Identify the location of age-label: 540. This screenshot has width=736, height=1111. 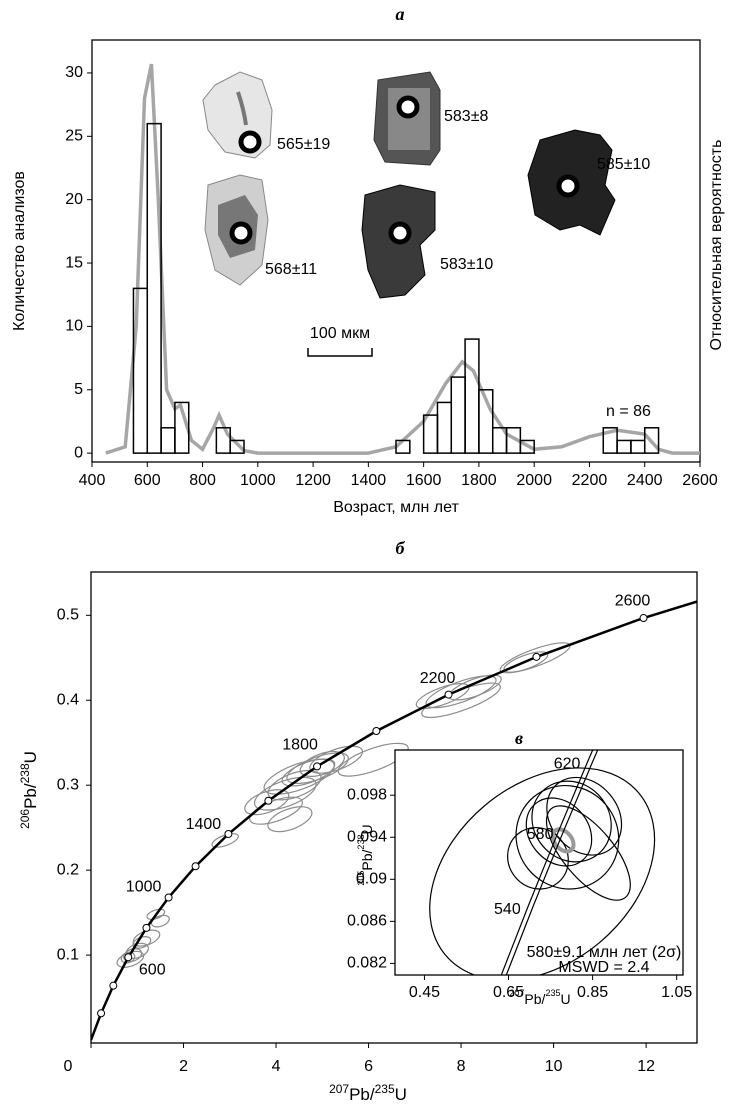
(507, 909).